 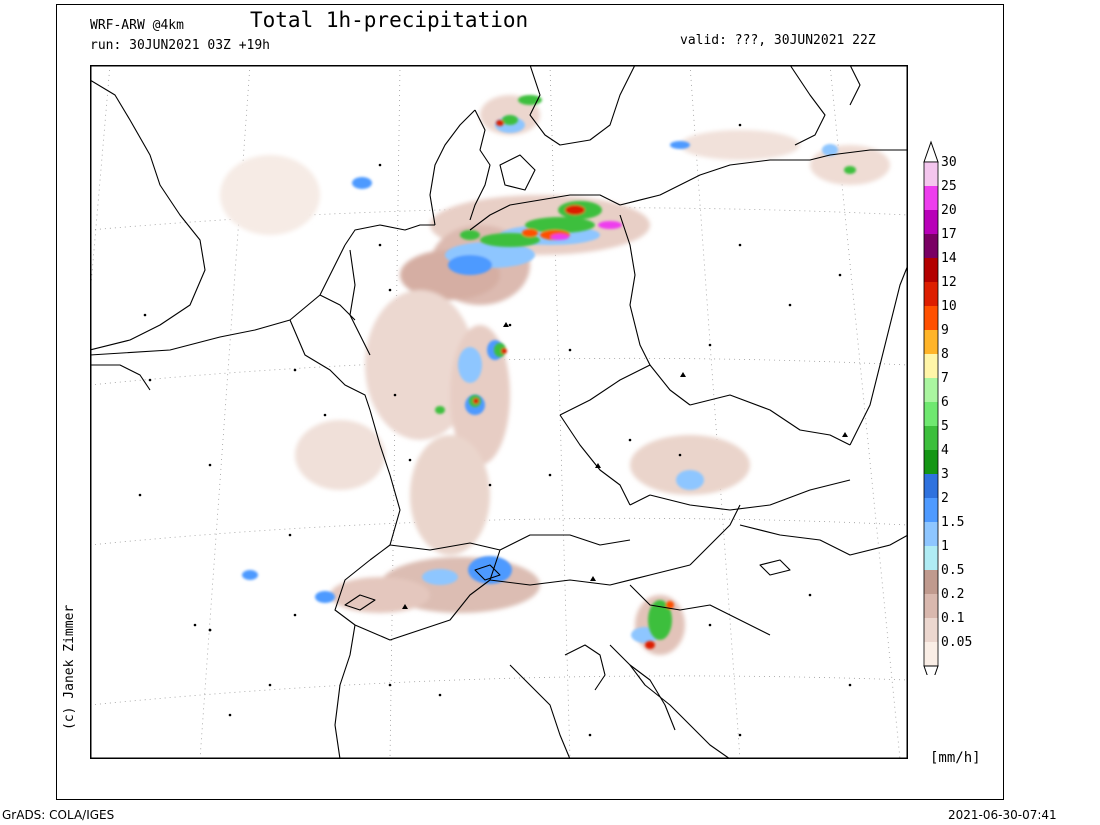 I want to click on legend-label: 12, so click(x=949, y=282).